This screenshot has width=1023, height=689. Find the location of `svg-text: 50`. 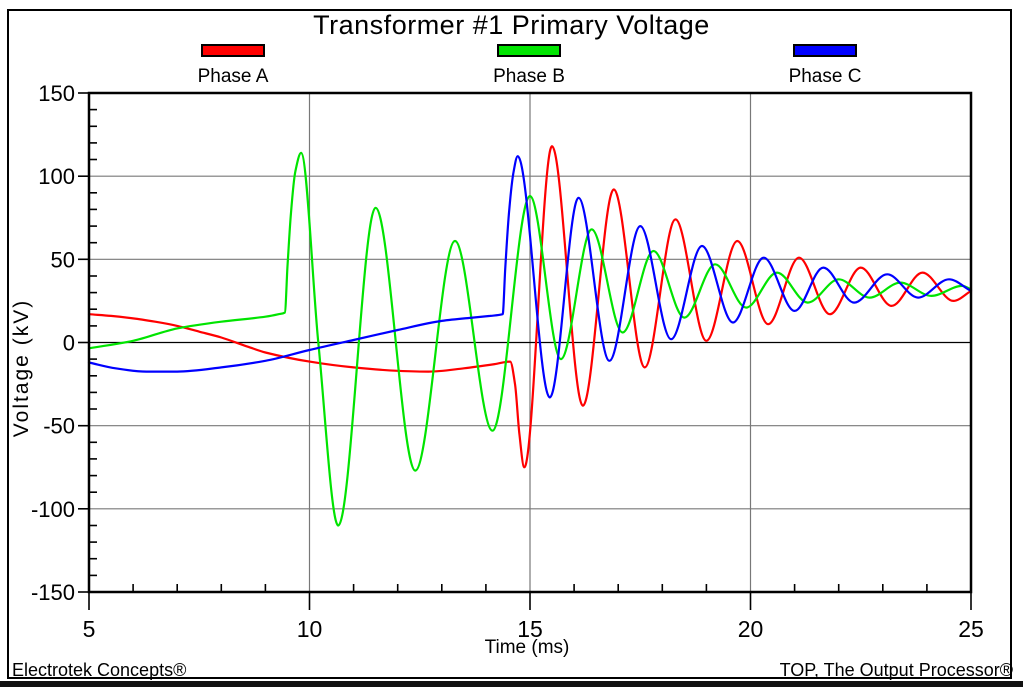

svg-text: 50 is located at coordinates (63, 259).